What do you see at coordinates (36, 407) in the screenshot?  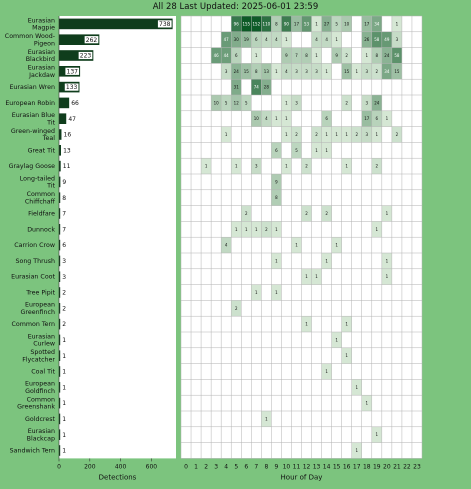 I see `species-label: Greenshank` at bounding box center [36, 407].